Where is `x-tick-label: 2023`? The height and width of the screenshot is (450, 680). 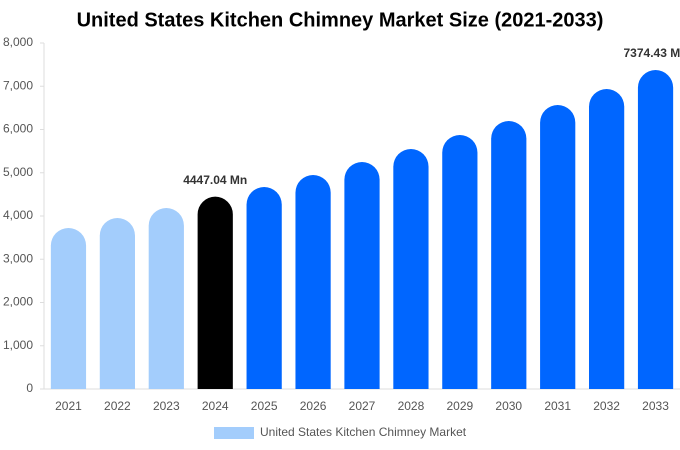
x-tick-label: 2023 is located at coordinates (166, 406).